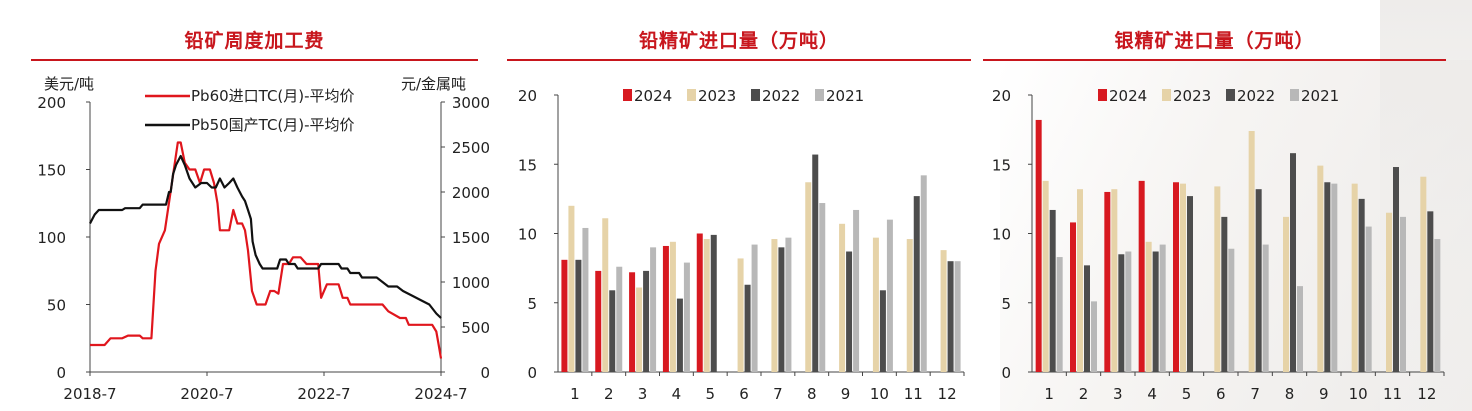  What do you see at coordinates (923, 273) in the screenshot?
I see `bar-2021-m11` at bounding box center [923, 273].